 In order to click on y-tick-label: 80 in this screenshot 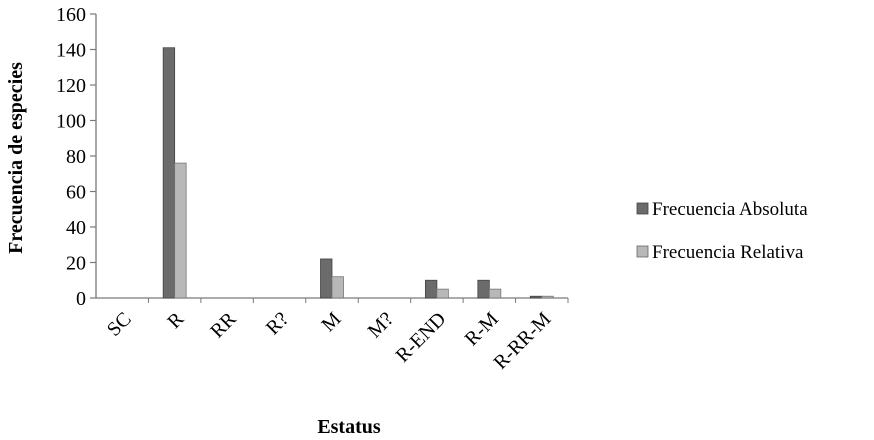, I will do `click(76, 157)`.